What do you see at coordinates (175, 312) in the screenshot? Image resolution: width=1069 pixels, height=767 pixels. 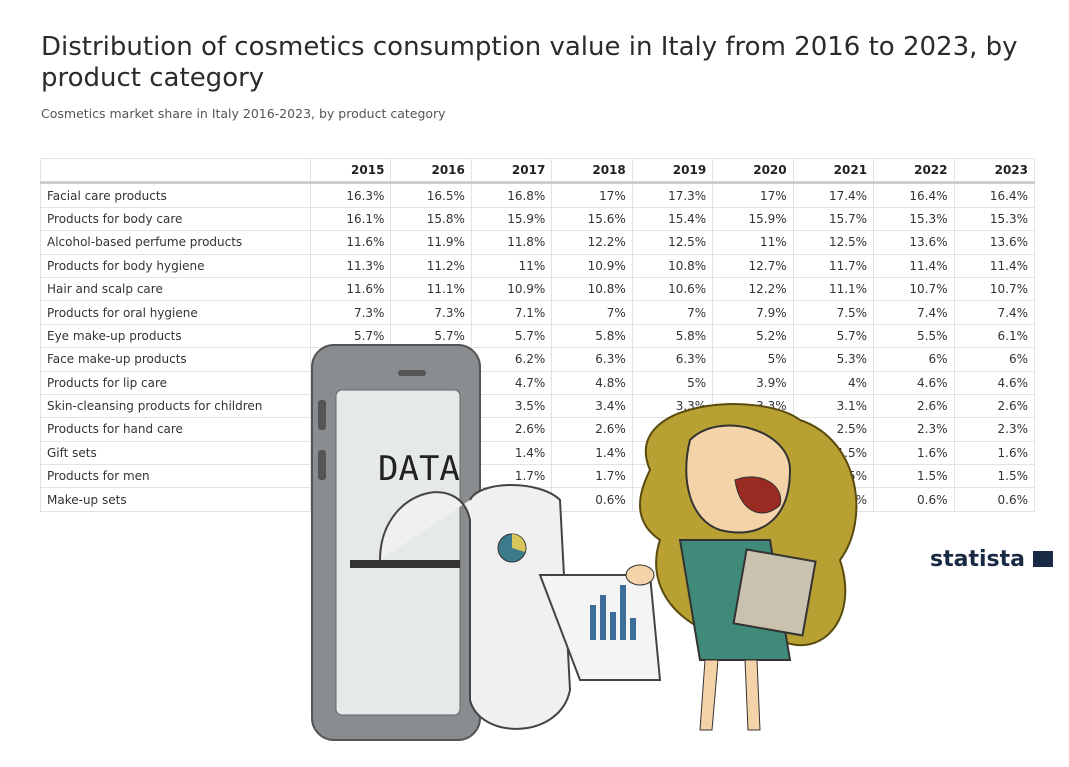 I see `row-label: Products for oral hygiene` at bounding box center [175, 312].